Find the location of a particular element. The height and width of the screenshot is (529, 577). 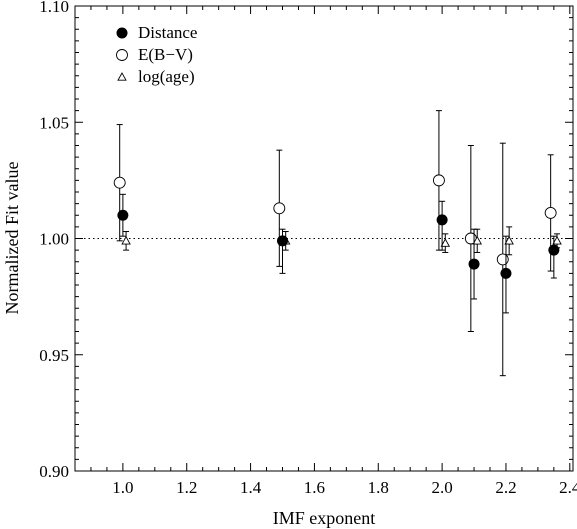

y-axis-label: Normalized Fit value is located at coordinates (12, 238).